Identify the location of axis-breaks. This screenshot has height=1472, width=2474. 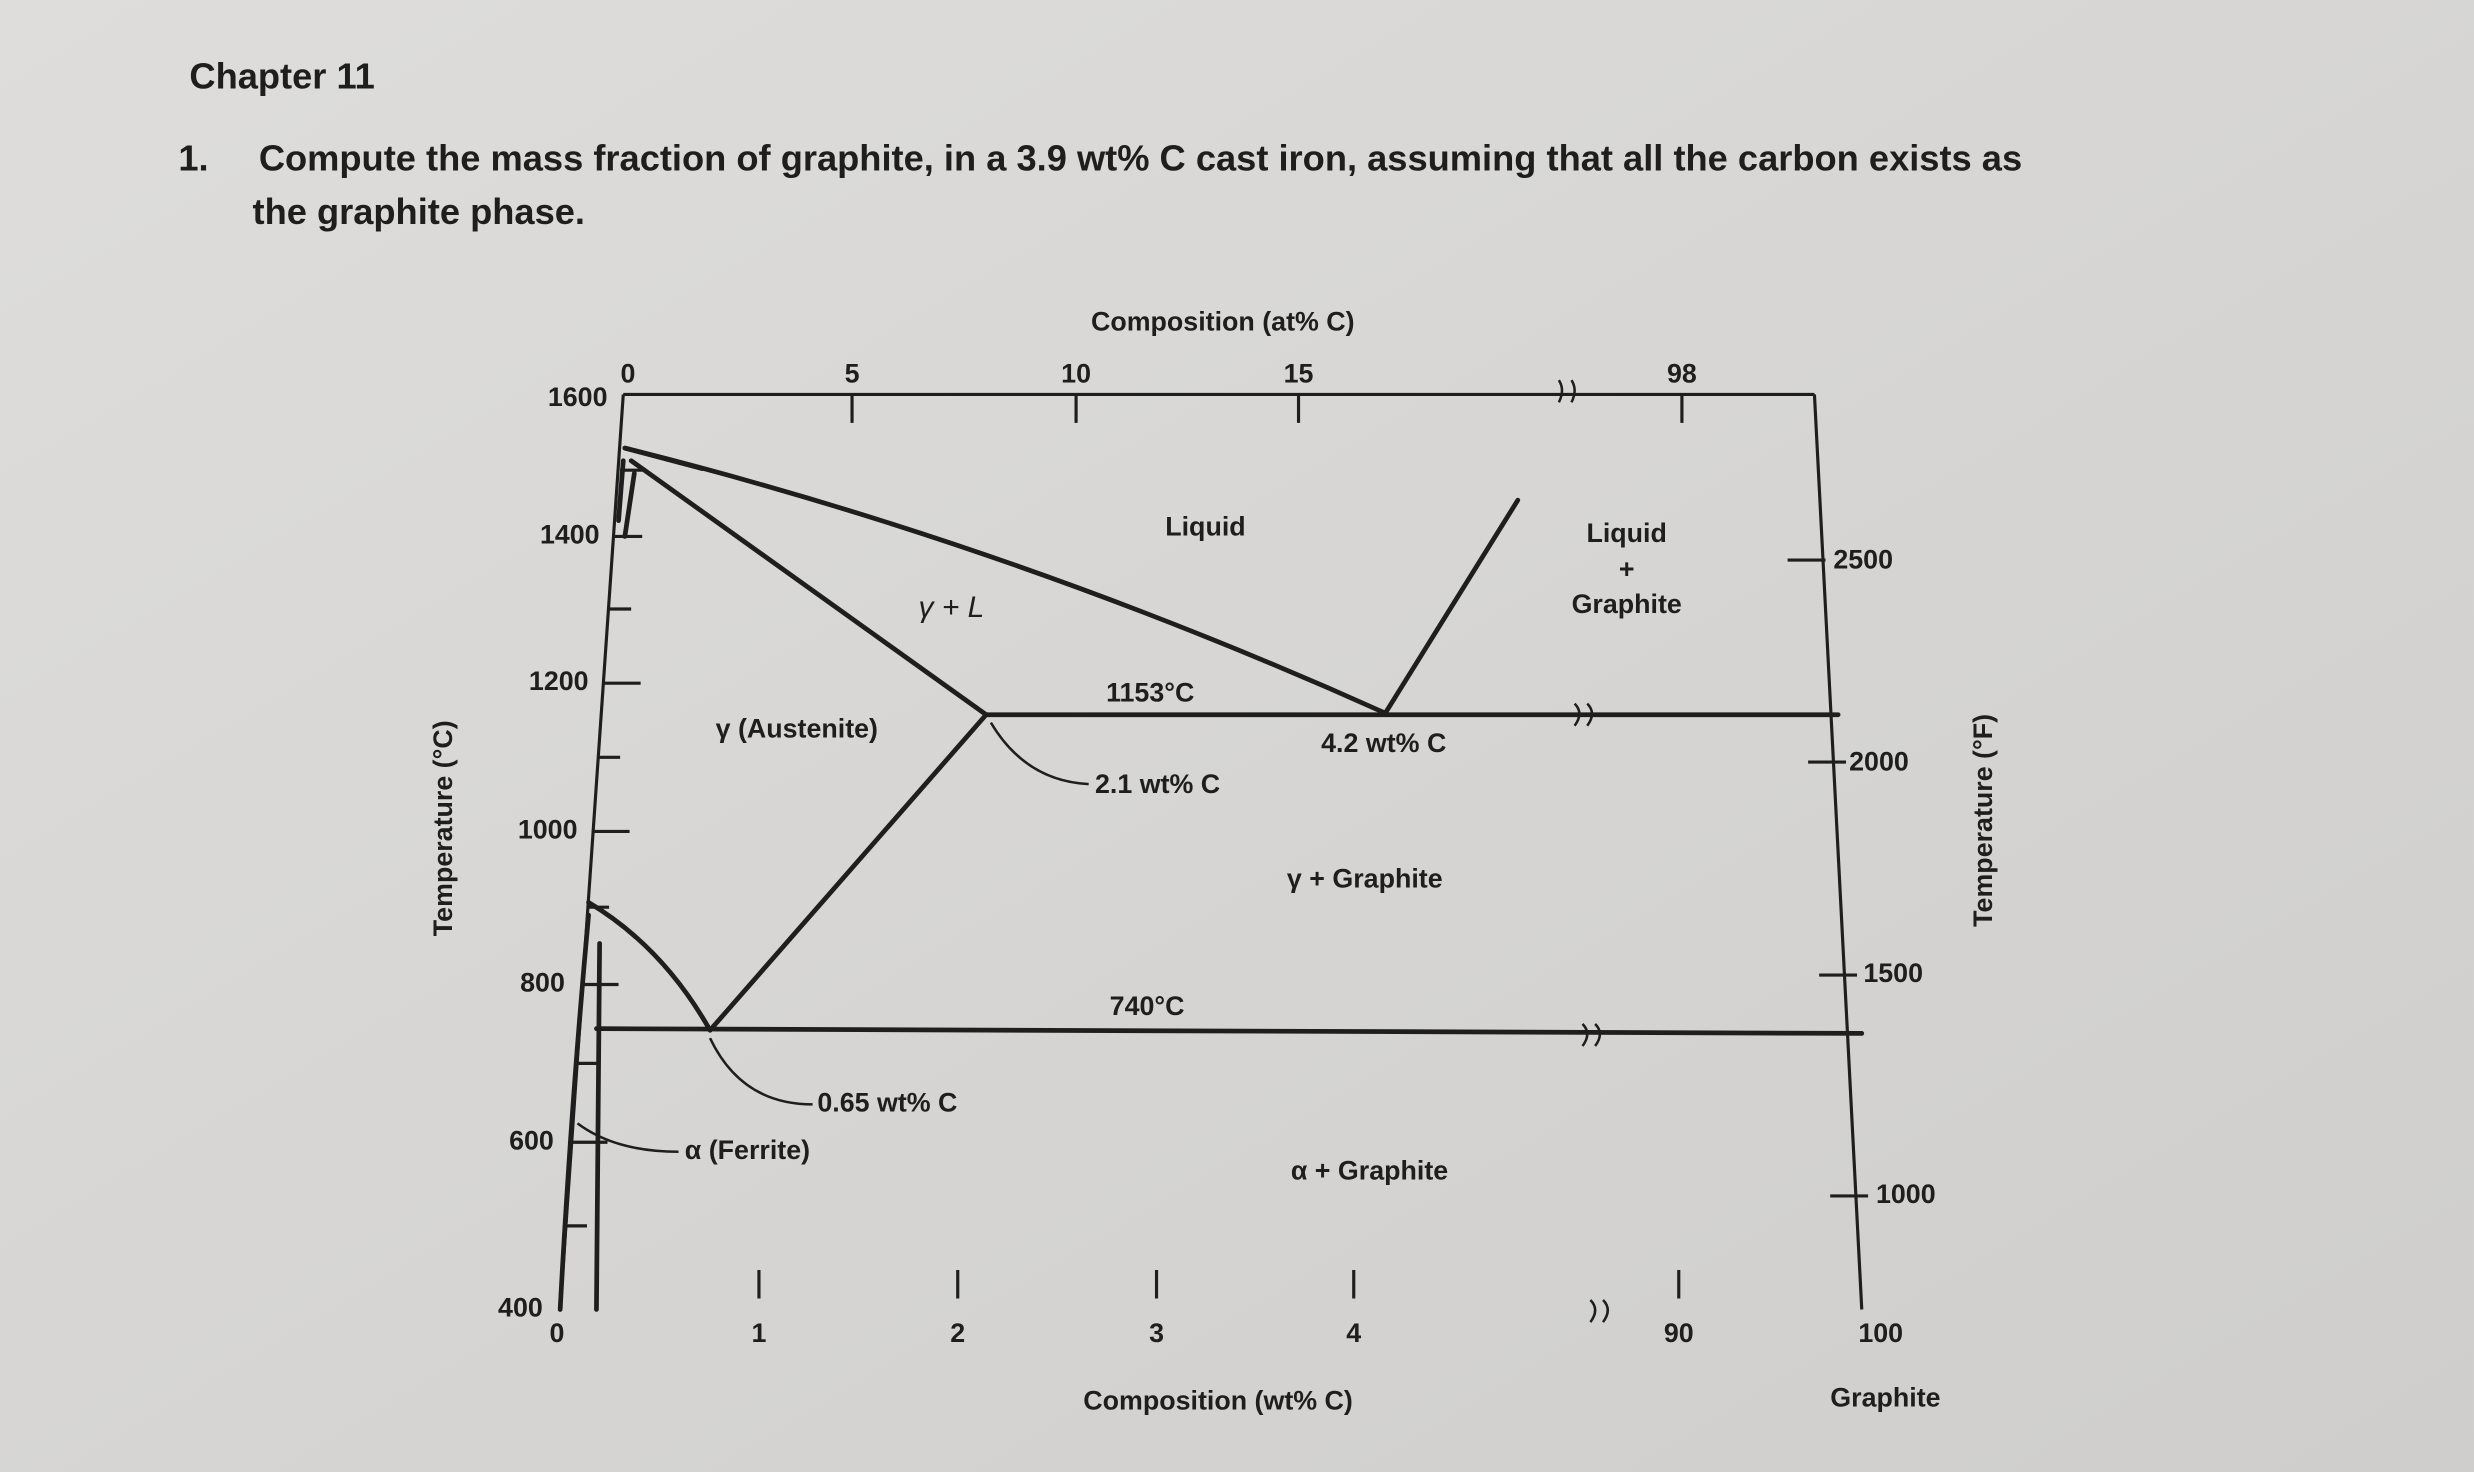
(1583, 851).